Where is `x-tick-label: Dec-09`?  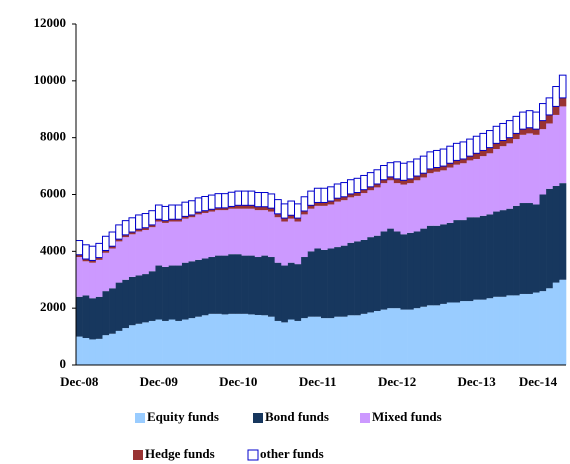
x-tick-label: Dec-09 is located at coordinates (159, 381).